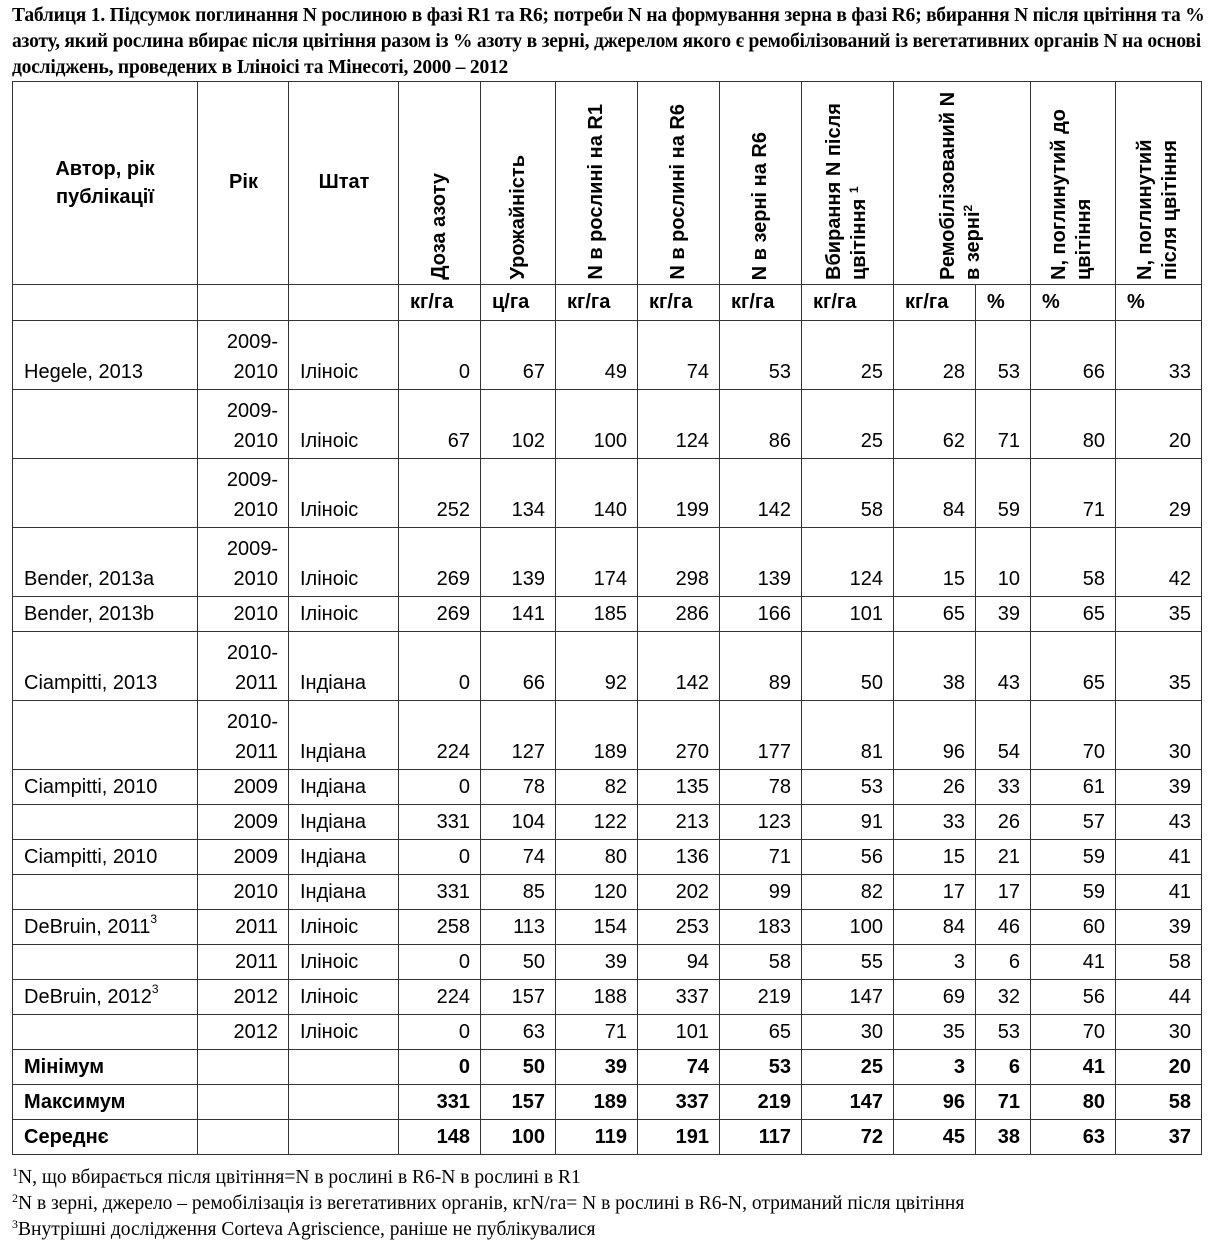  What do you see at coordinates (518, 614) in the screenshot?
I see `value-cell: 141` at bounding box center [518, 614].